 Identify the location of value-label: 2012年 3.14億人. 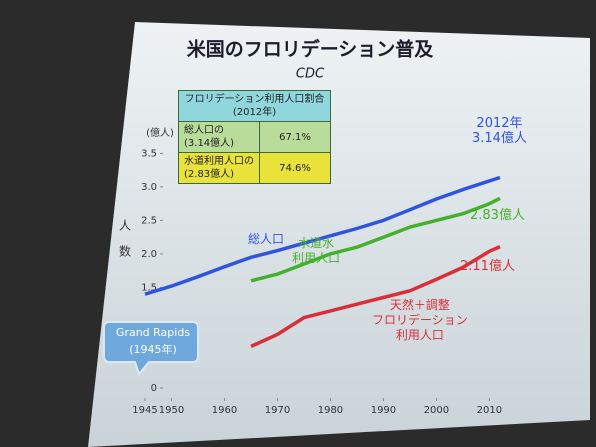
(499, 130).